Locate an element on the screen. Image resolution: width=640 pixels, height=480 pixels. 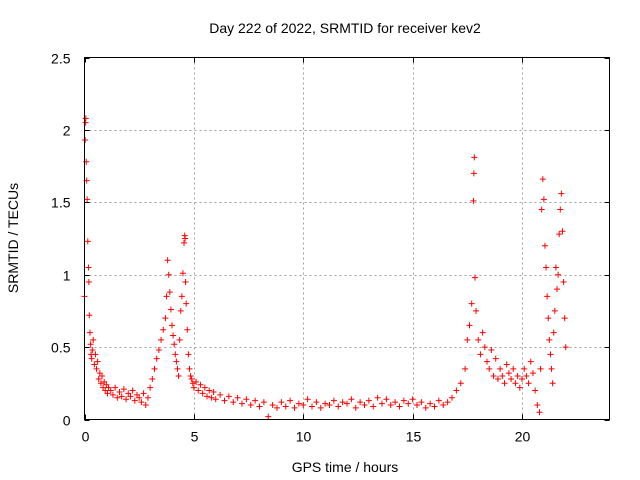
y-tick-label: 2 is located at coordinates (67, 131).